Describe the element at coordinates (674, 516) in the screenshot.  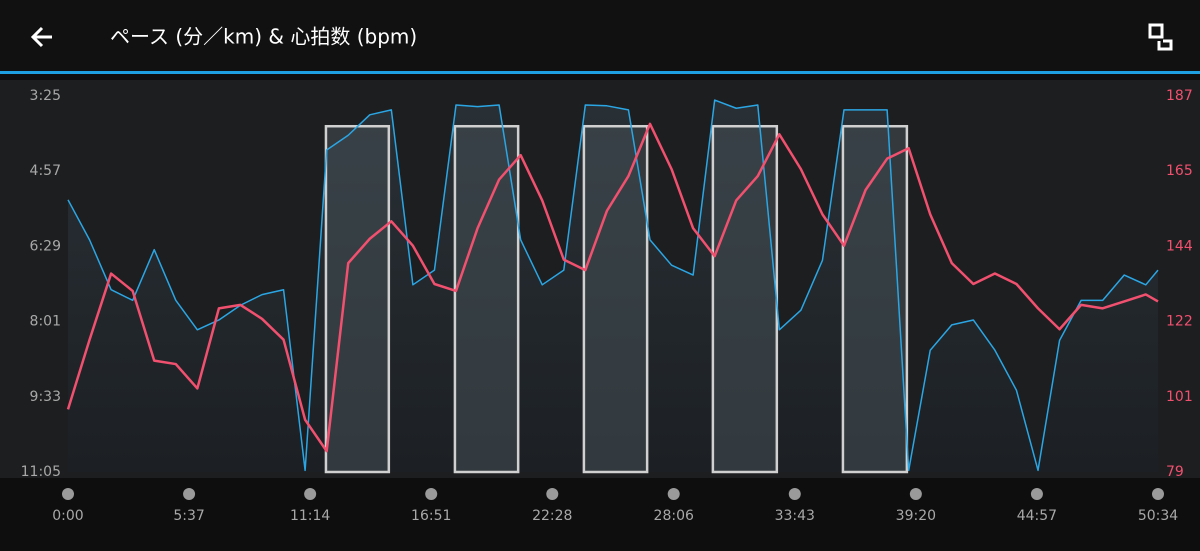
I see `x-tick-label: 28:06` at that location.